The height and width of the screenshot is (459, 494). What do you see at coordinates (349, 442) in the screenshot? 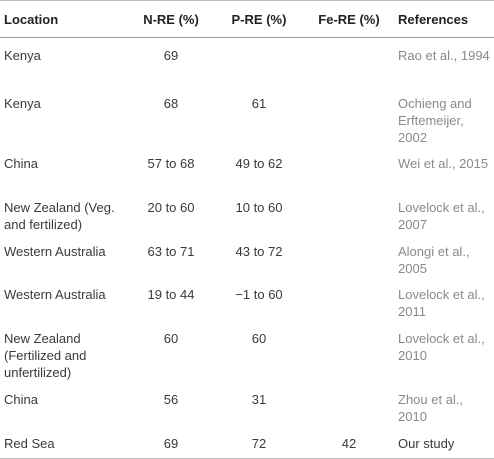
I see `cell-fe-re: 42` at bounding box center [349, 442].